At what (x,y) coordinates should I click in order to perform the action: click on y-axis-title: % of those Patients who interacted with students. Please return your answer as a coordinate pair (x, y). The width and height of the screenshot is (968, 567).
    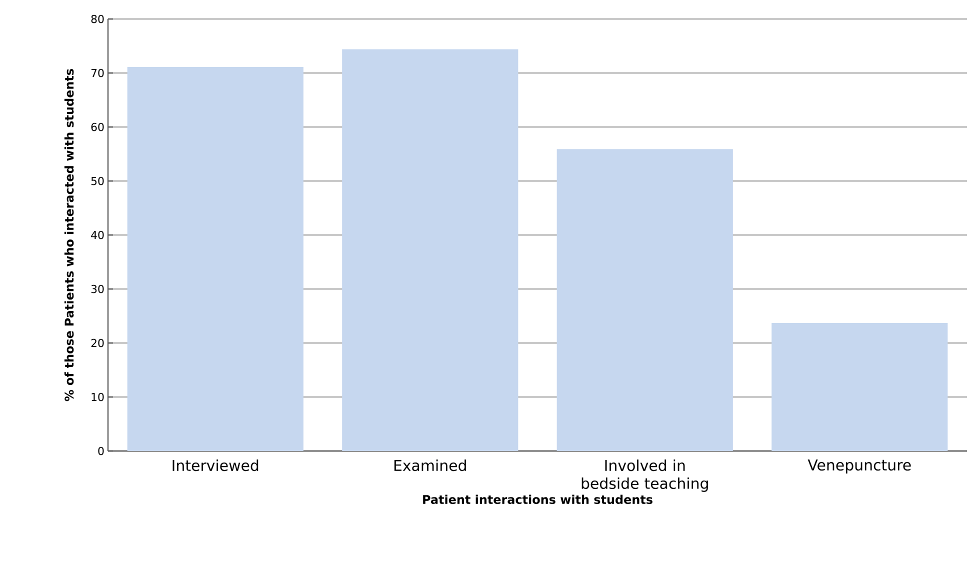
    Looking at the image, I should click on (69, 235).